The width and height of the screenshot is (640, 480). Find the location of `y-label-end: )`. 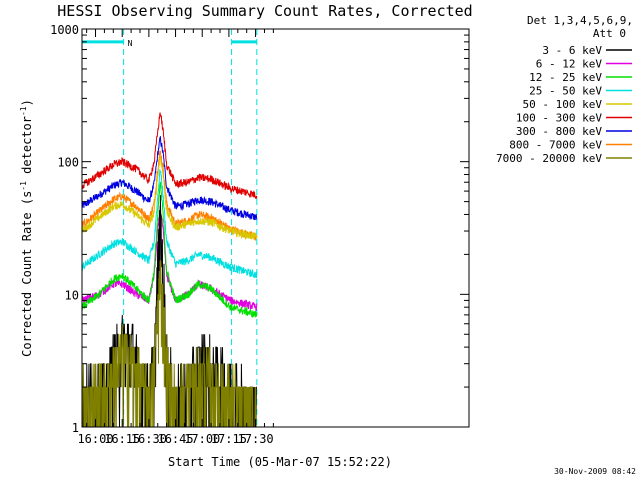

y-label-end: ) is located at coordinates (27, 102).